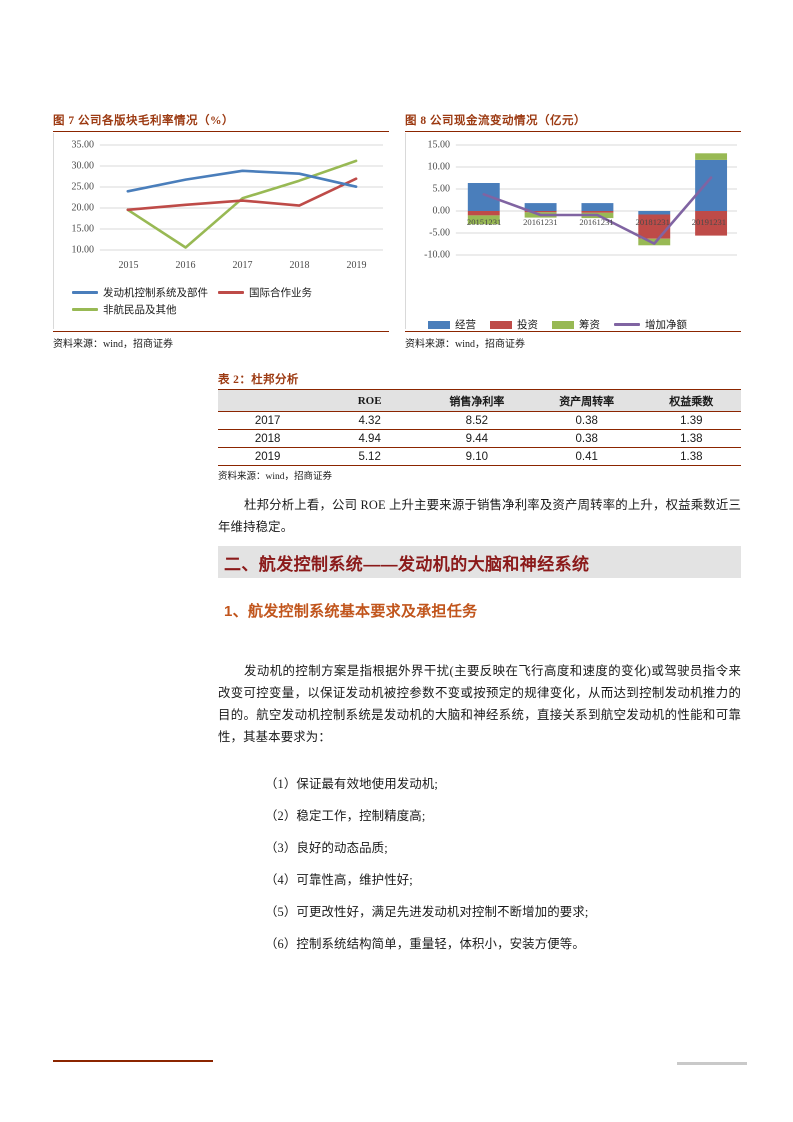 This screenshot has width=793, height=1122. What do you see at coordinates (83, 166) in the screenshot?
I see `y-tick: 30.00` at bounding box center [83, 166].